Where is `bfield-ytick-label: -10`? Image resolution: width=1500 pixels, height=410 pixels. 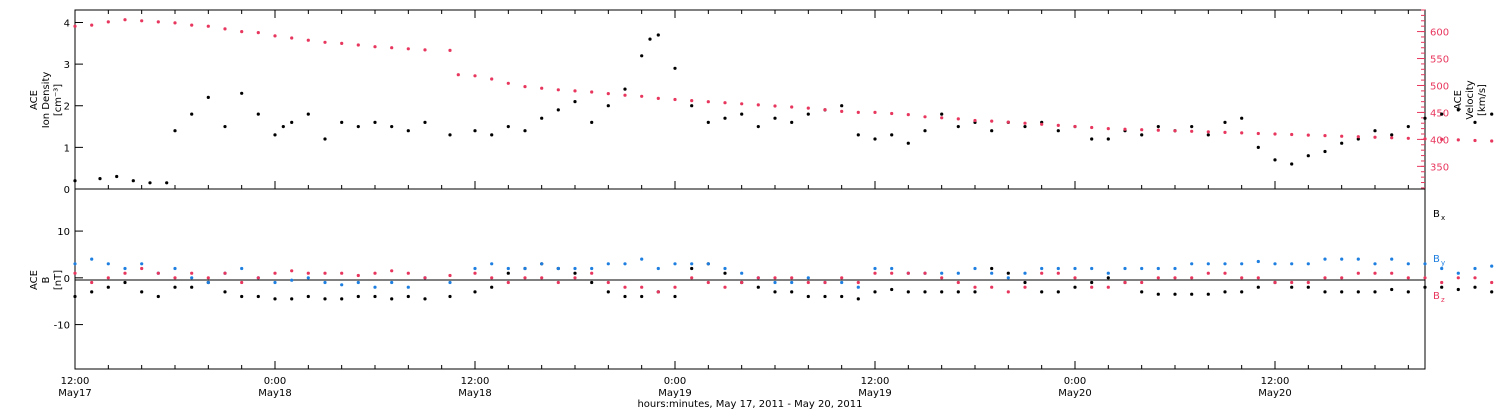 bfield-ytick-label: -10 is located at coordinates (62, 326).